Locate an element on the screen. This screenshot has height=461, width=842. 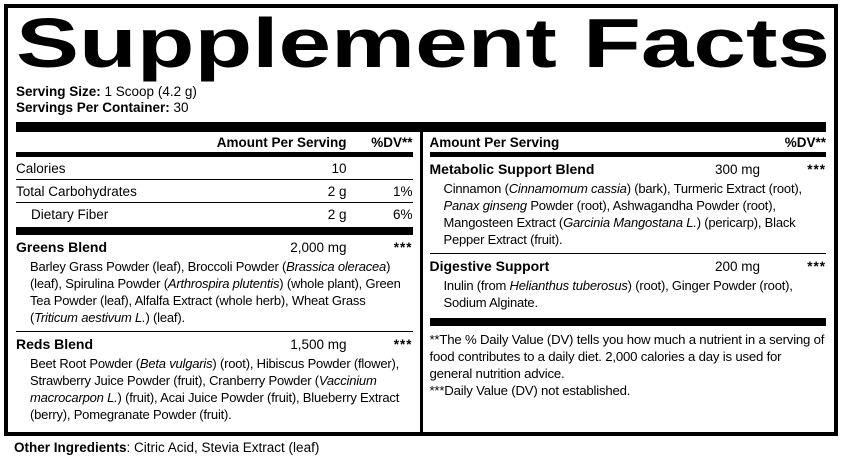
blend-name: Reds Blend is located at coordinates (55, 344).